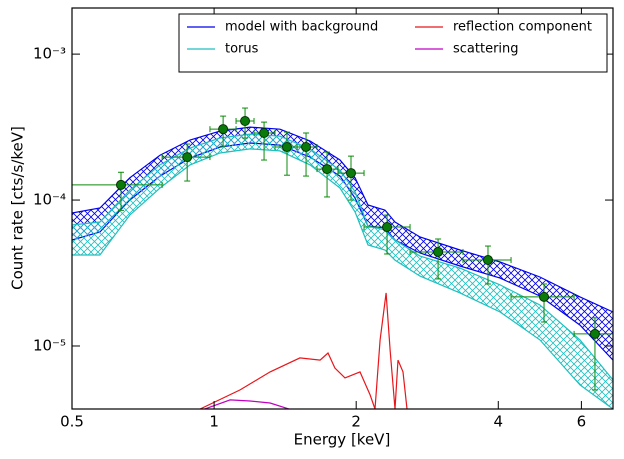  Describe the element at coordinates (18, 208) in the screenshot. I see `y-axis-label: Count rate [cts/s/keV]` at that location.